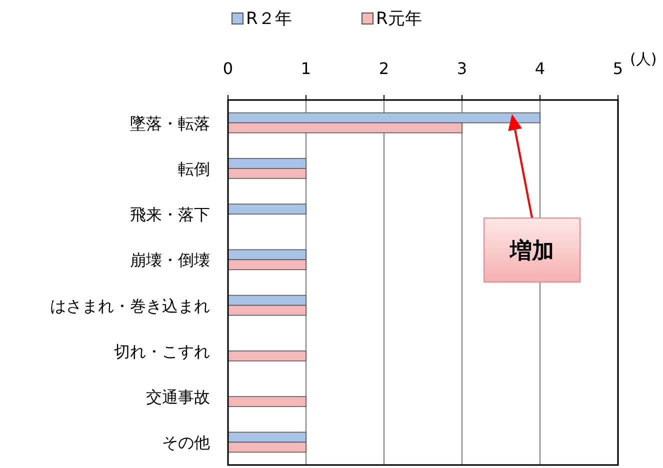  I want to click on x-tick-label: 1, so click(306, 68).